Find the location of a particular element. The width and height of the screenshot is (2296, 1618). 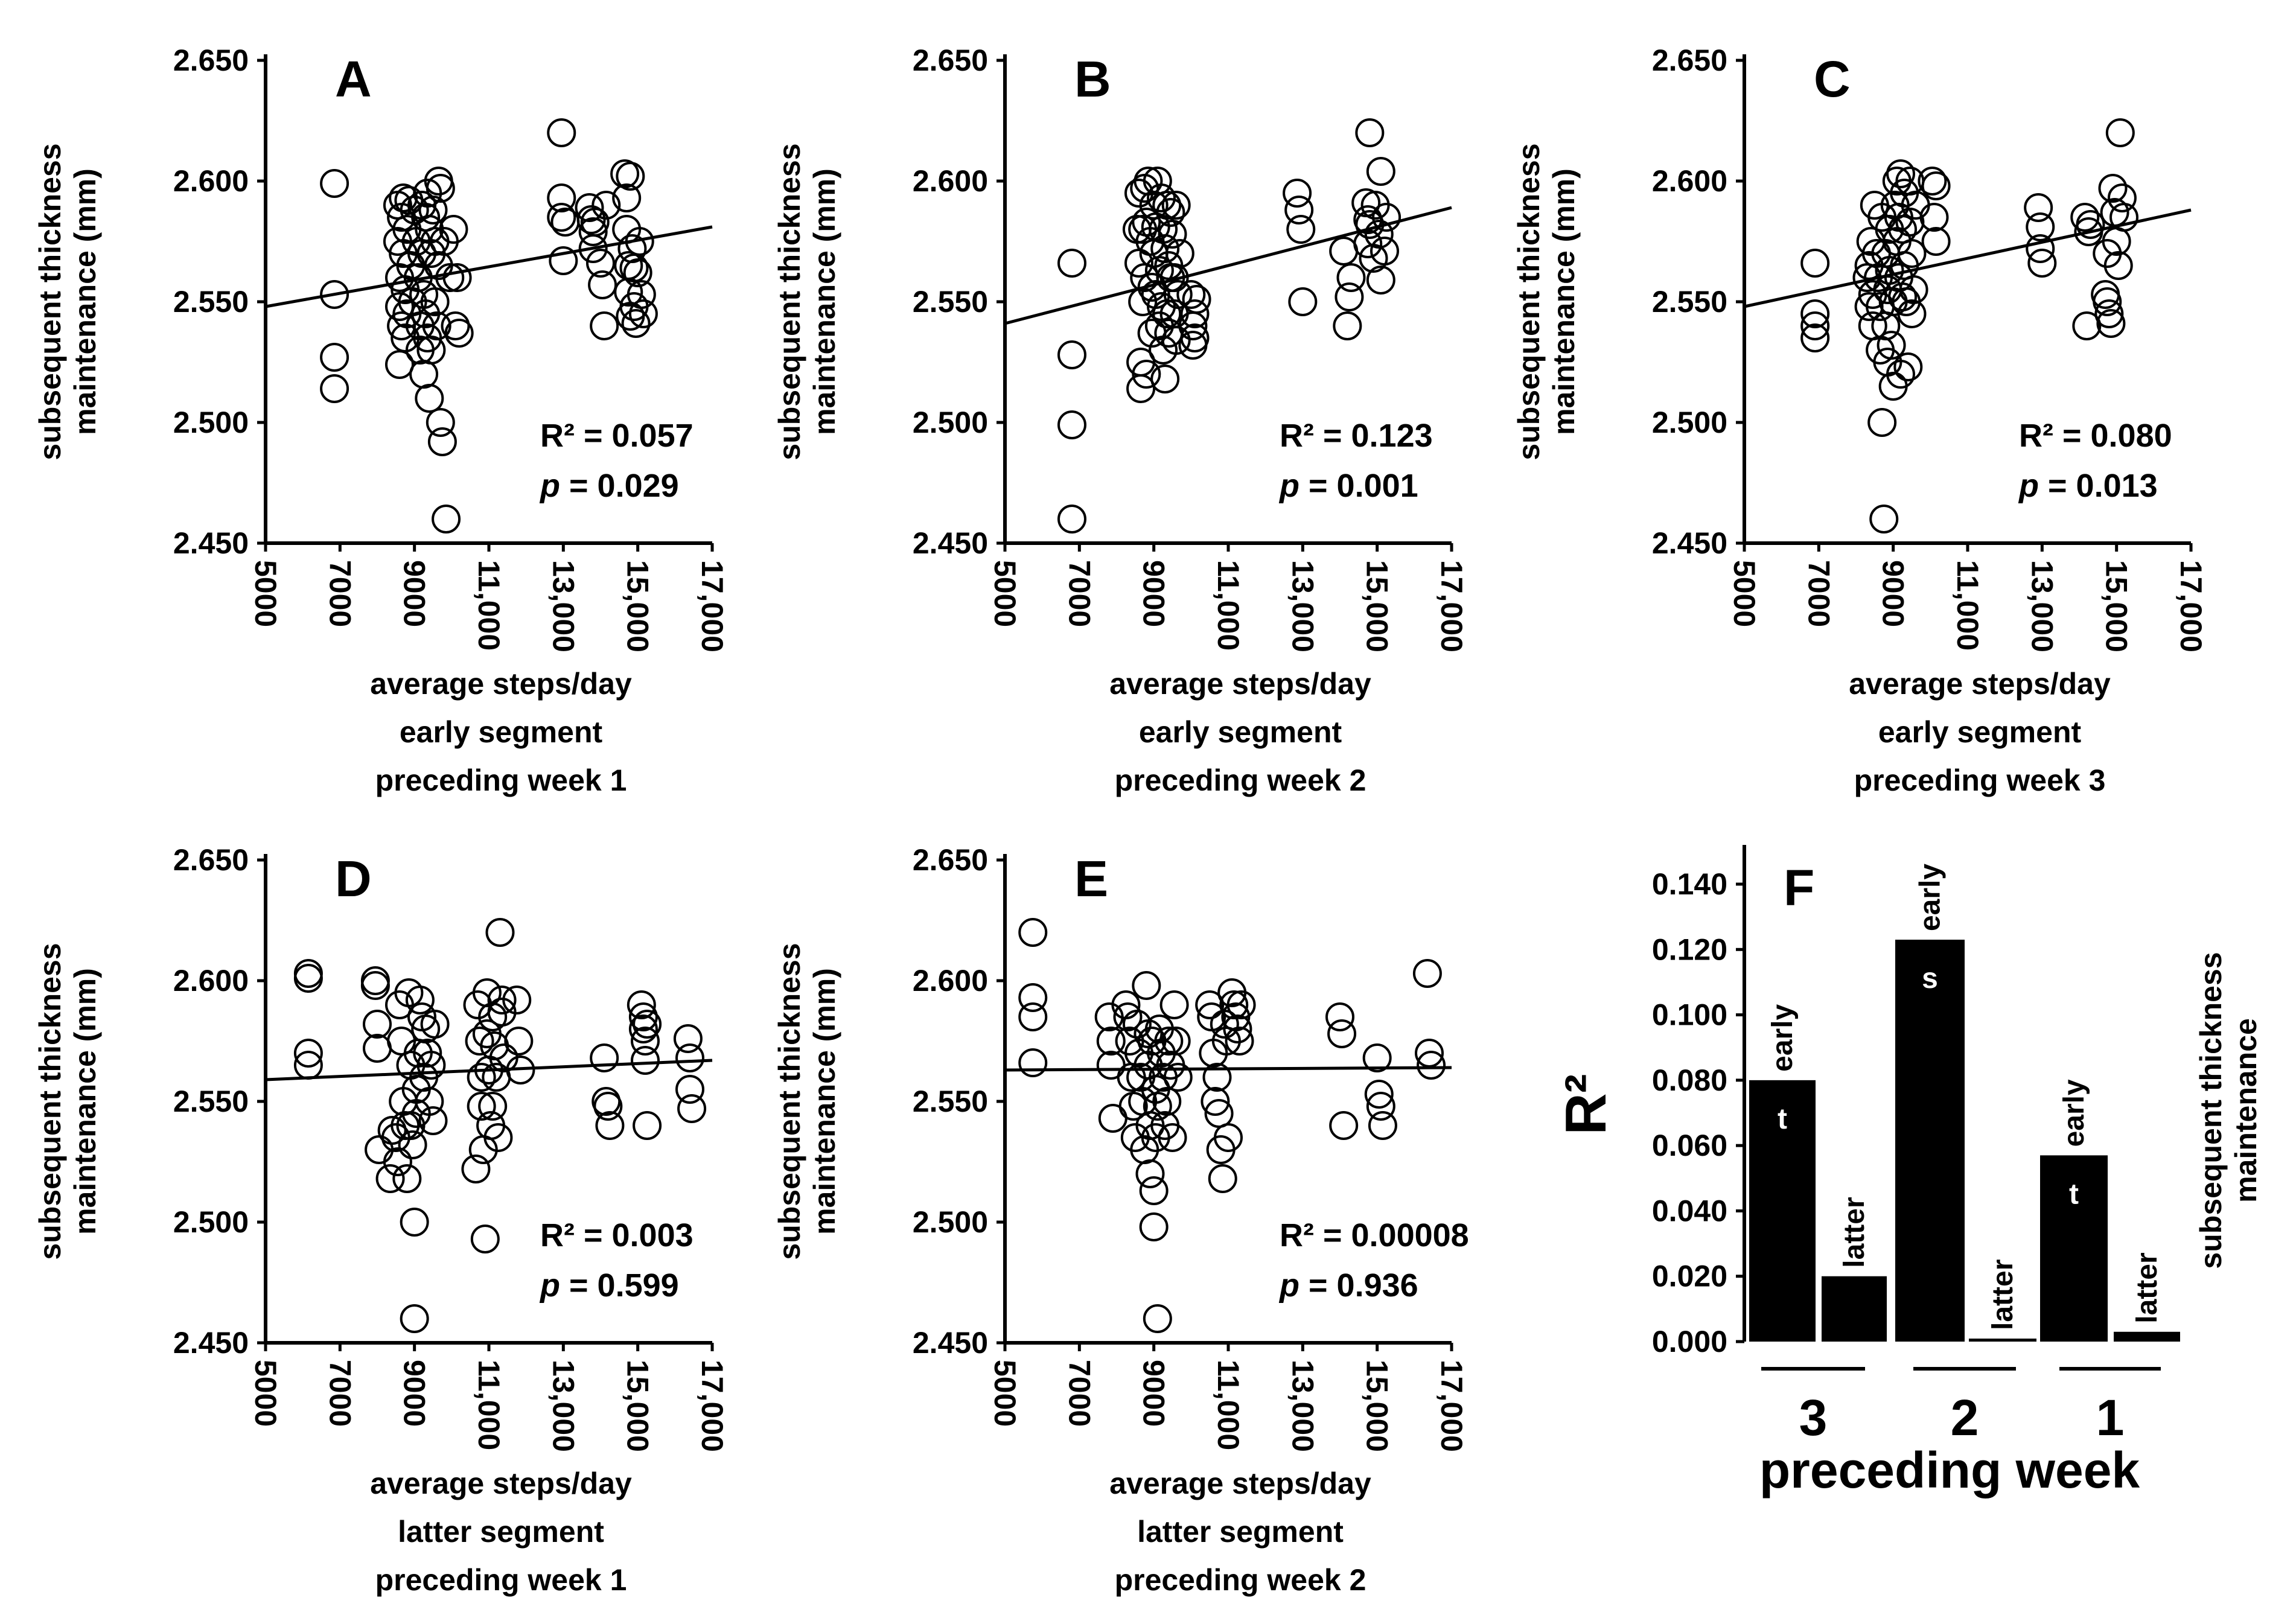

panel-letter: D is located at coordinates (354, 879).